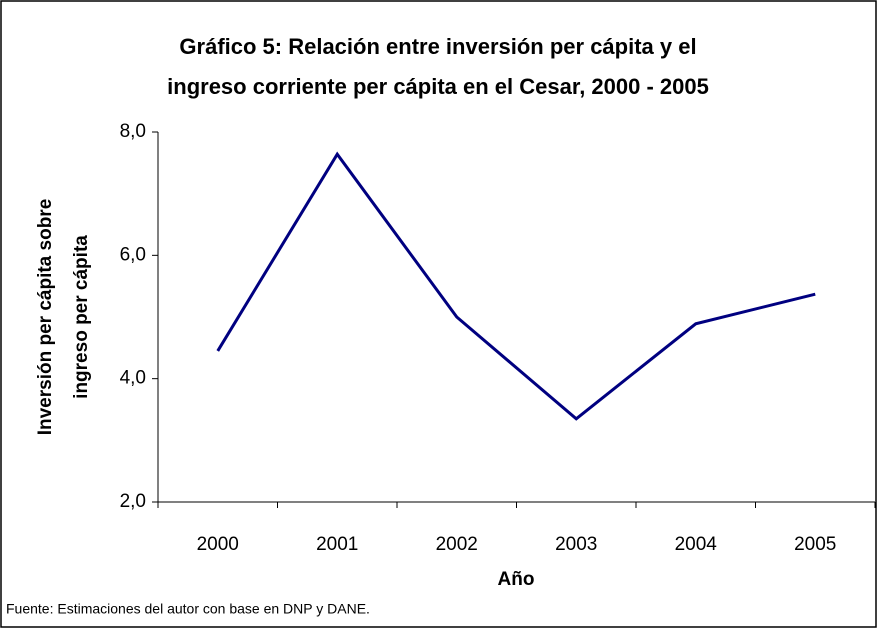  I want to click on y-tick-label: 6,0, so click(133, 254).